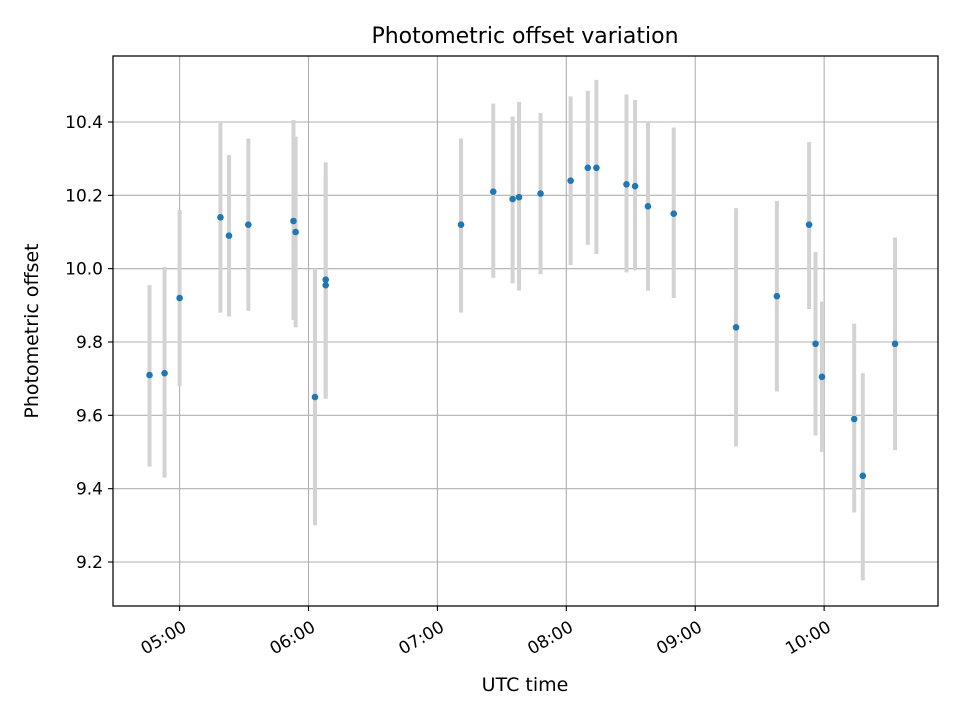  I want to click on y-tick-label: 9.6, so click(89, 416).